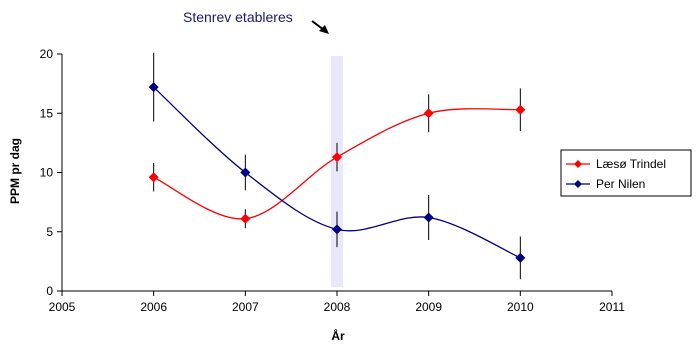 The width and height of the screenshot is (697, 344). Describe the element at coordinates (338, 335) in the screenshot. I see `x-axis-title: År` at that location.